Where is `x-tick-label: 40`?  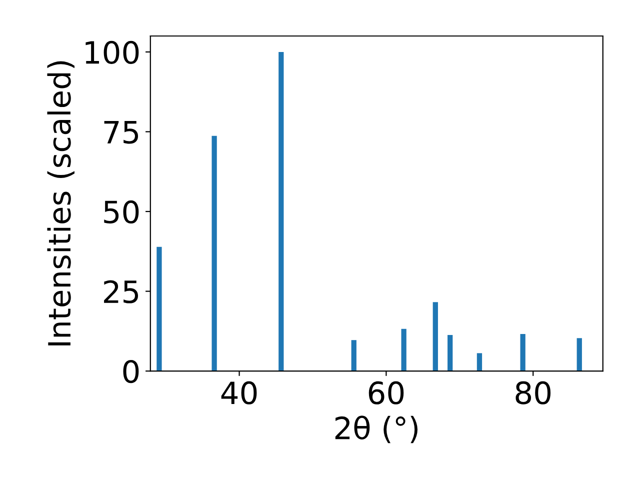
x-tick-label: 40 is located at coordinates (239, 392).